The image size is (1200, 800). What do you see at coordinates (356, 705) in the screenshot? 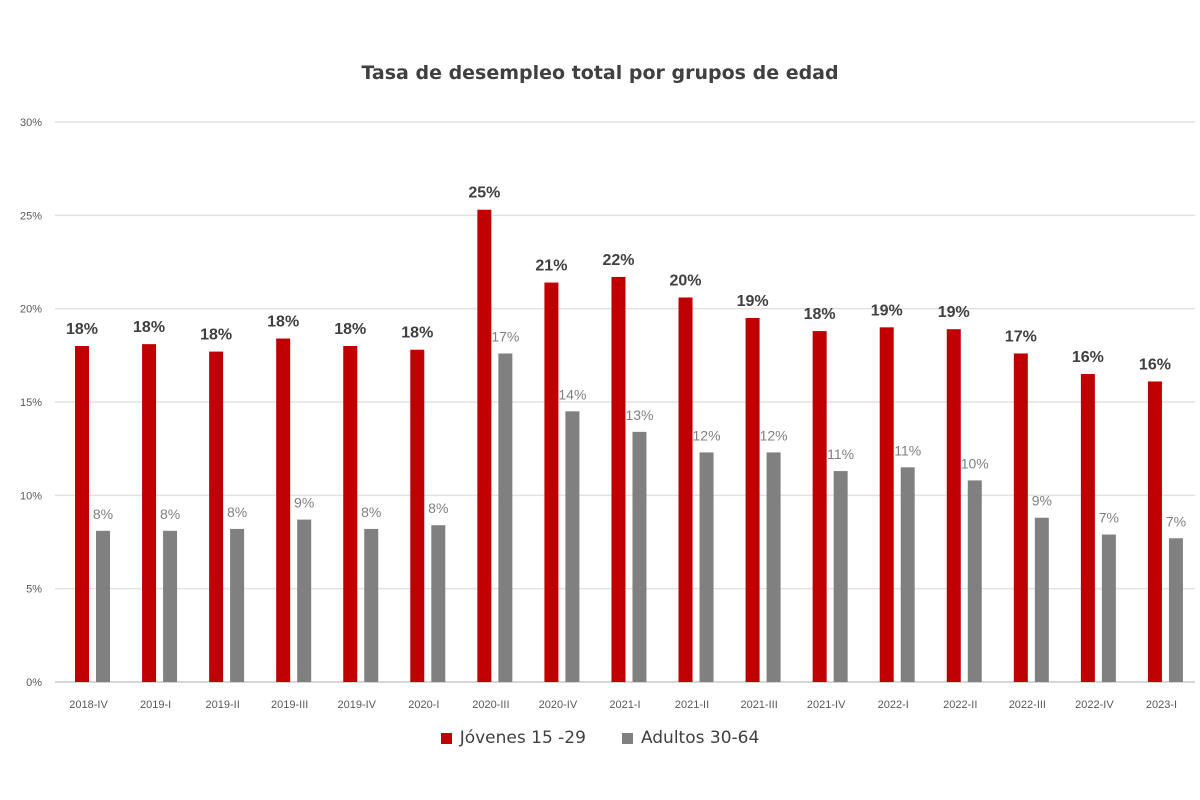
I see `x-tick-label: 2019-IV` at bounding box center [356, 705].